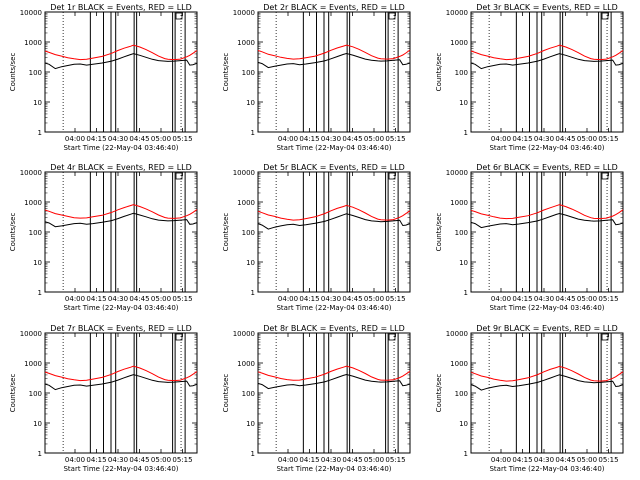 The width and height of the screenshot is (640, 480). What do you see at coordinates (547, 167) in the screenshot?
I see `panel-title: Det 6r BLACK = Events, RED = LLD` at bounding box center [547, 167].